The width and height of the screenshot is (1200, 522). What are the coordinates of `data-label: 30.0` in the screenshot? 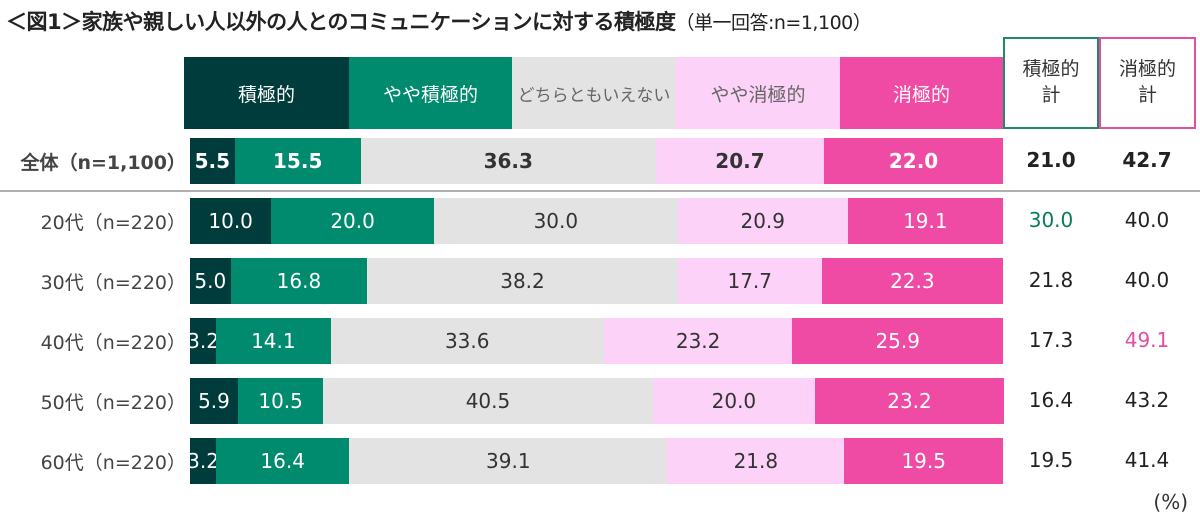 It's located at (556, 221).